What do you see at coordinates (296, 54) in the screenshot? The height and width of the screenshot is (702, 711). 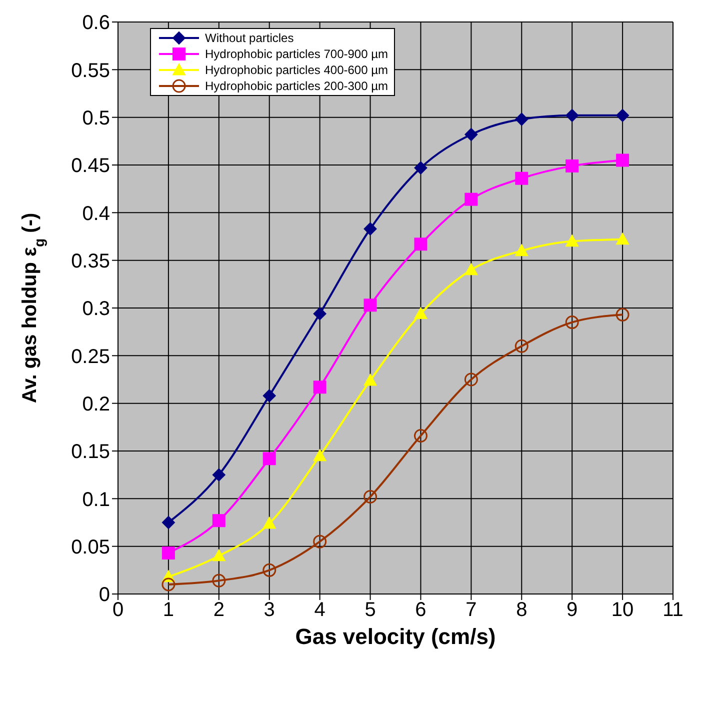 I see `legend-label: Hydrophobic particles 700-900 µm` at bounding box center [296, 54].